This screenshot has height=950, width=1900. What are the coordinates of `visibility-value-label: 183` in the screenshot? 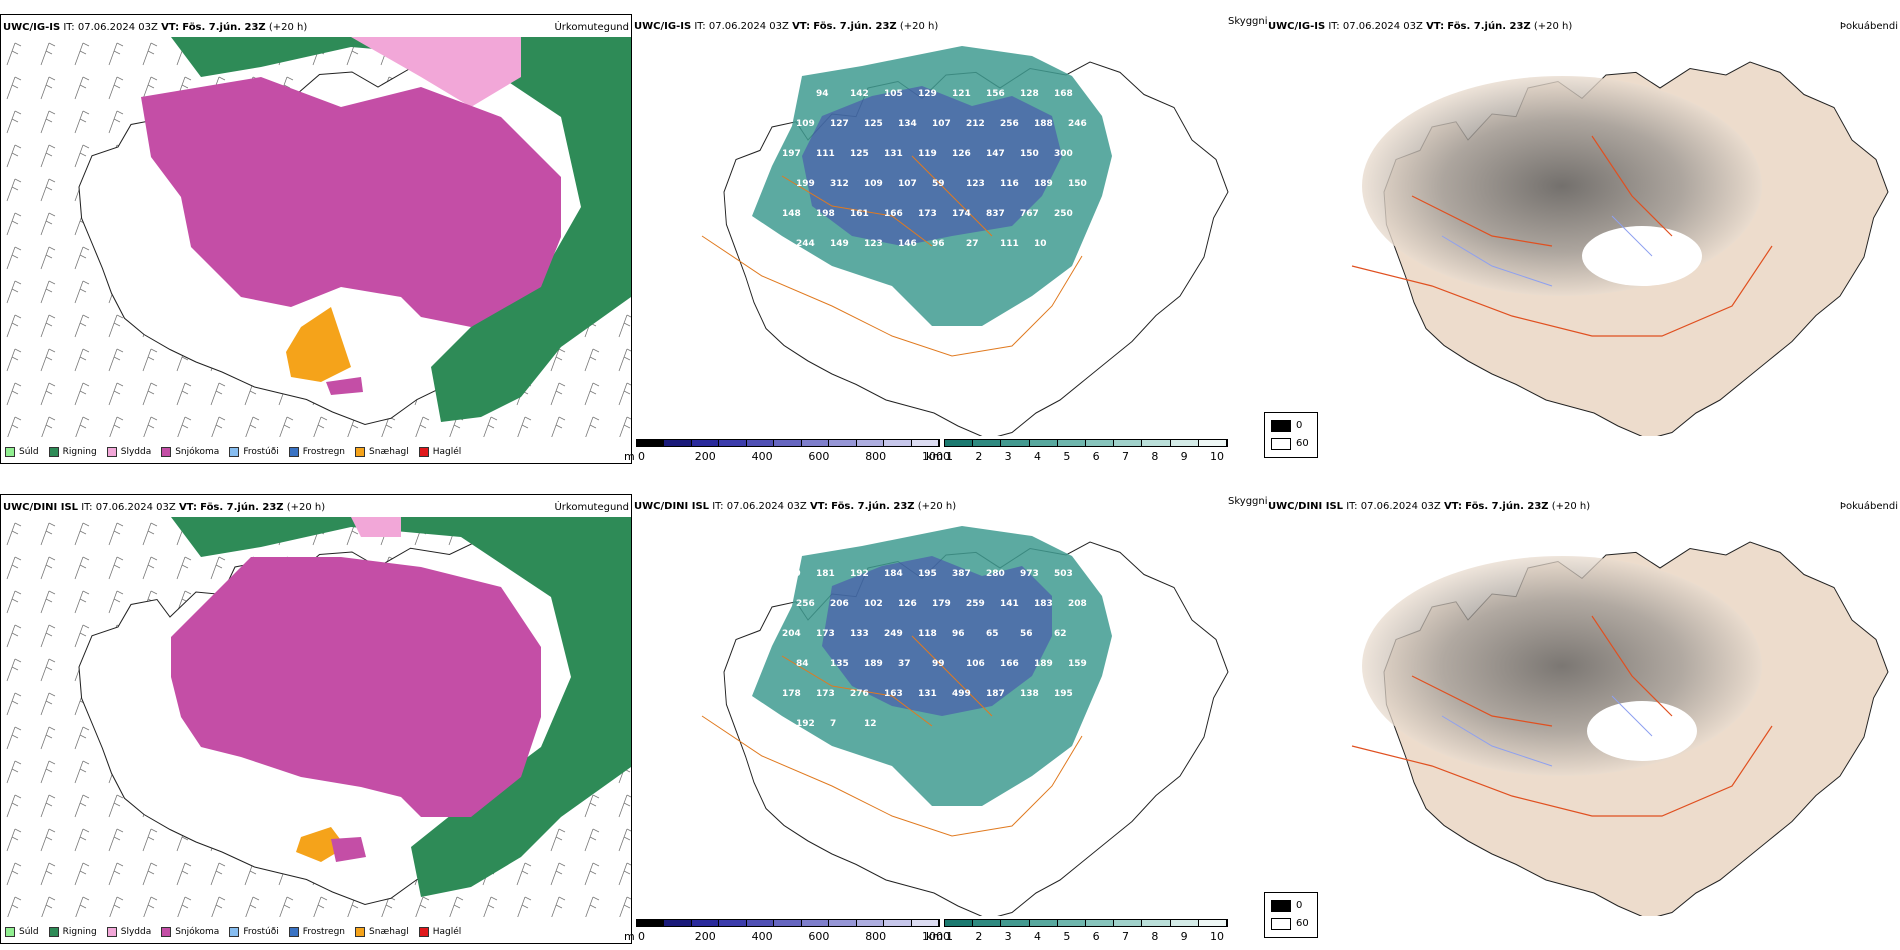 It's located at (1043, 604).